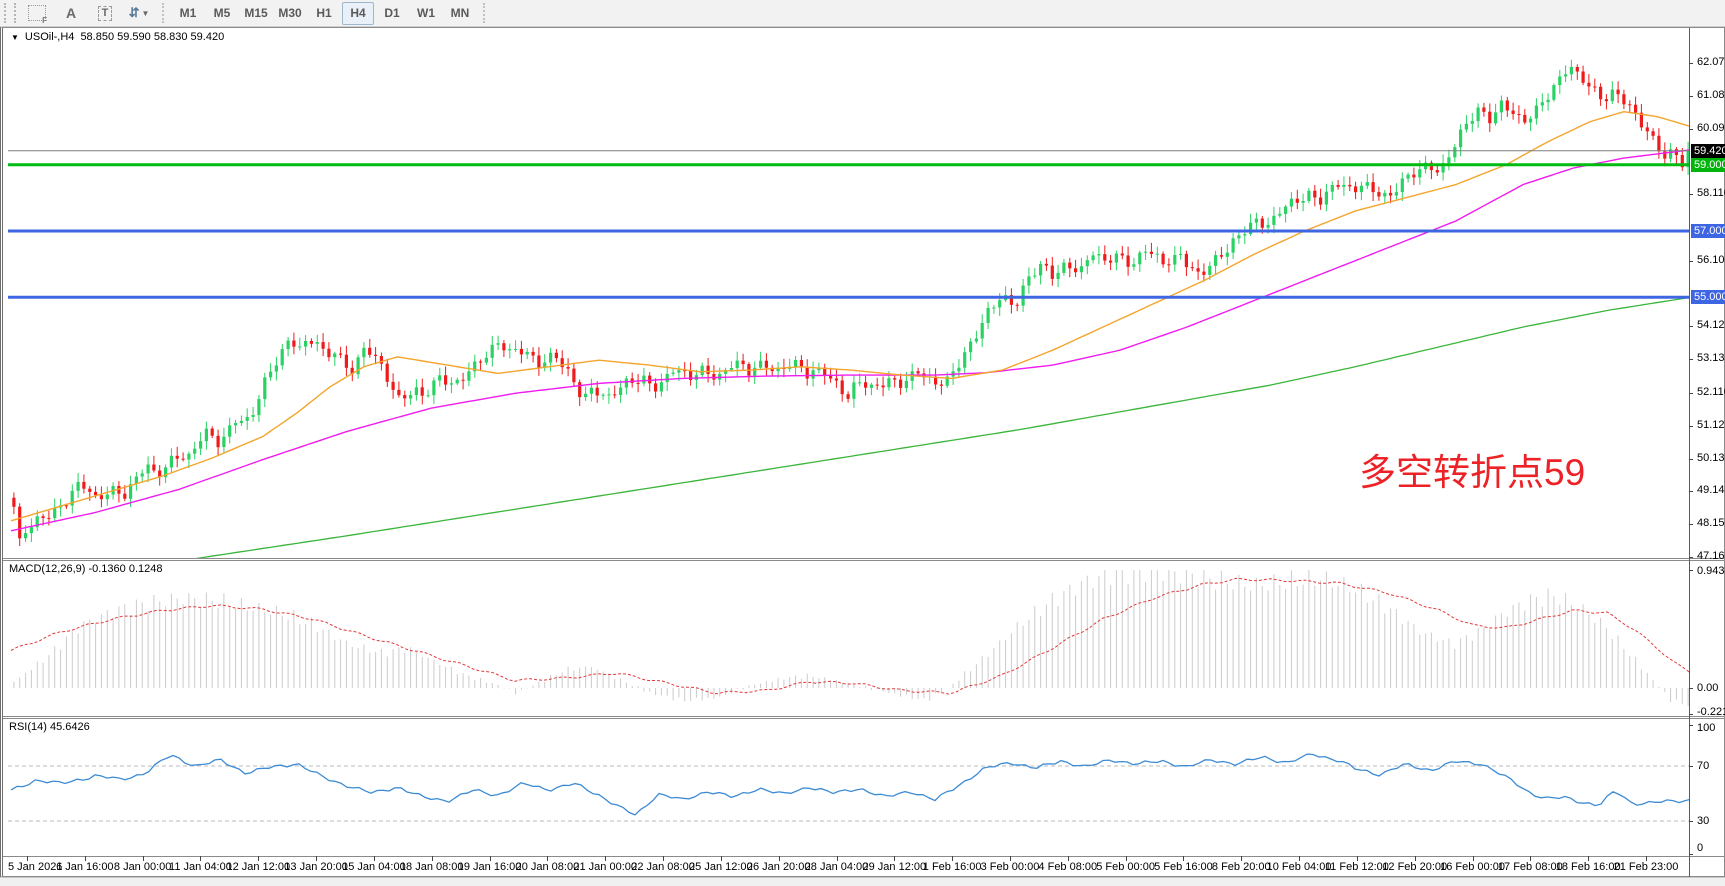 The height and width of the screenshot is (886, 1725). I want to click on price-axis-label: 50.130, so click(1711, 457).